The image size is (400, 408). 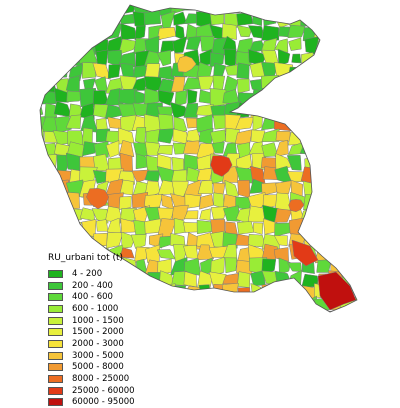 What do you see at coordinates (92, 285) in the screenshot?
I see `legend-label: 200 - 400` at bounding box center [92, 285].